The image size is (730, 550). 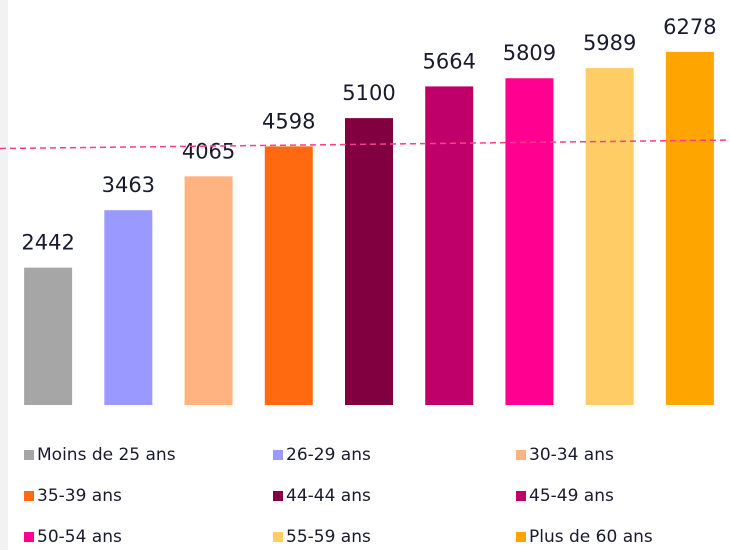 What do you see at coordinates (448, 61) in the screenshot?
I see `value-label: 5664` at bounding box center [448, 61].